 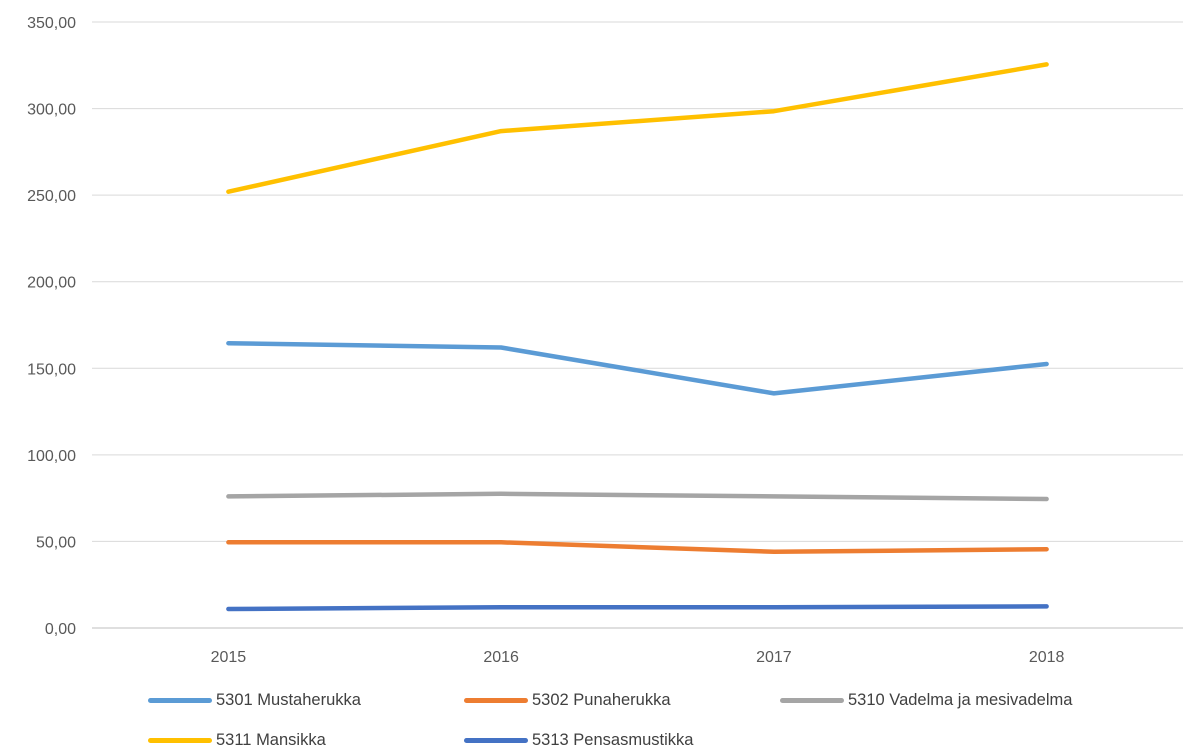 What do you see at coordinates (501, 657) in the screenshot?
I see `x-tick-label: 2016` at bounding box center [501, 657].